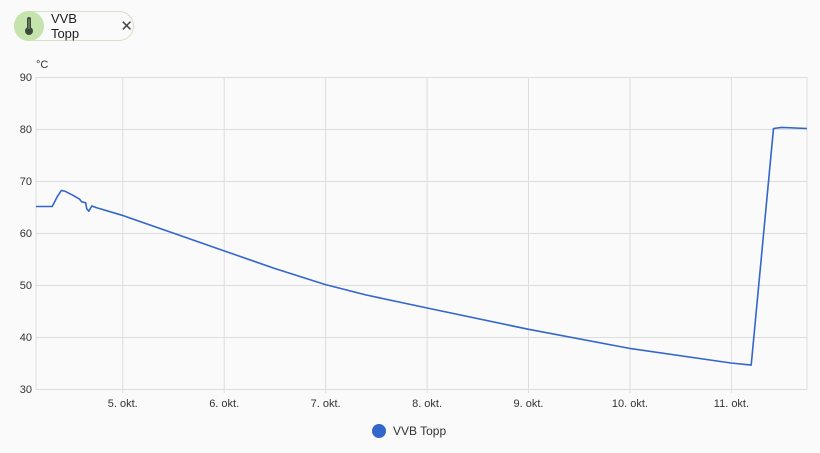 The width and height of the screenshot is (820, 453). Describe the element at coordinates (379, 431) in the screenshot. I see `legend-swatch` at that location.